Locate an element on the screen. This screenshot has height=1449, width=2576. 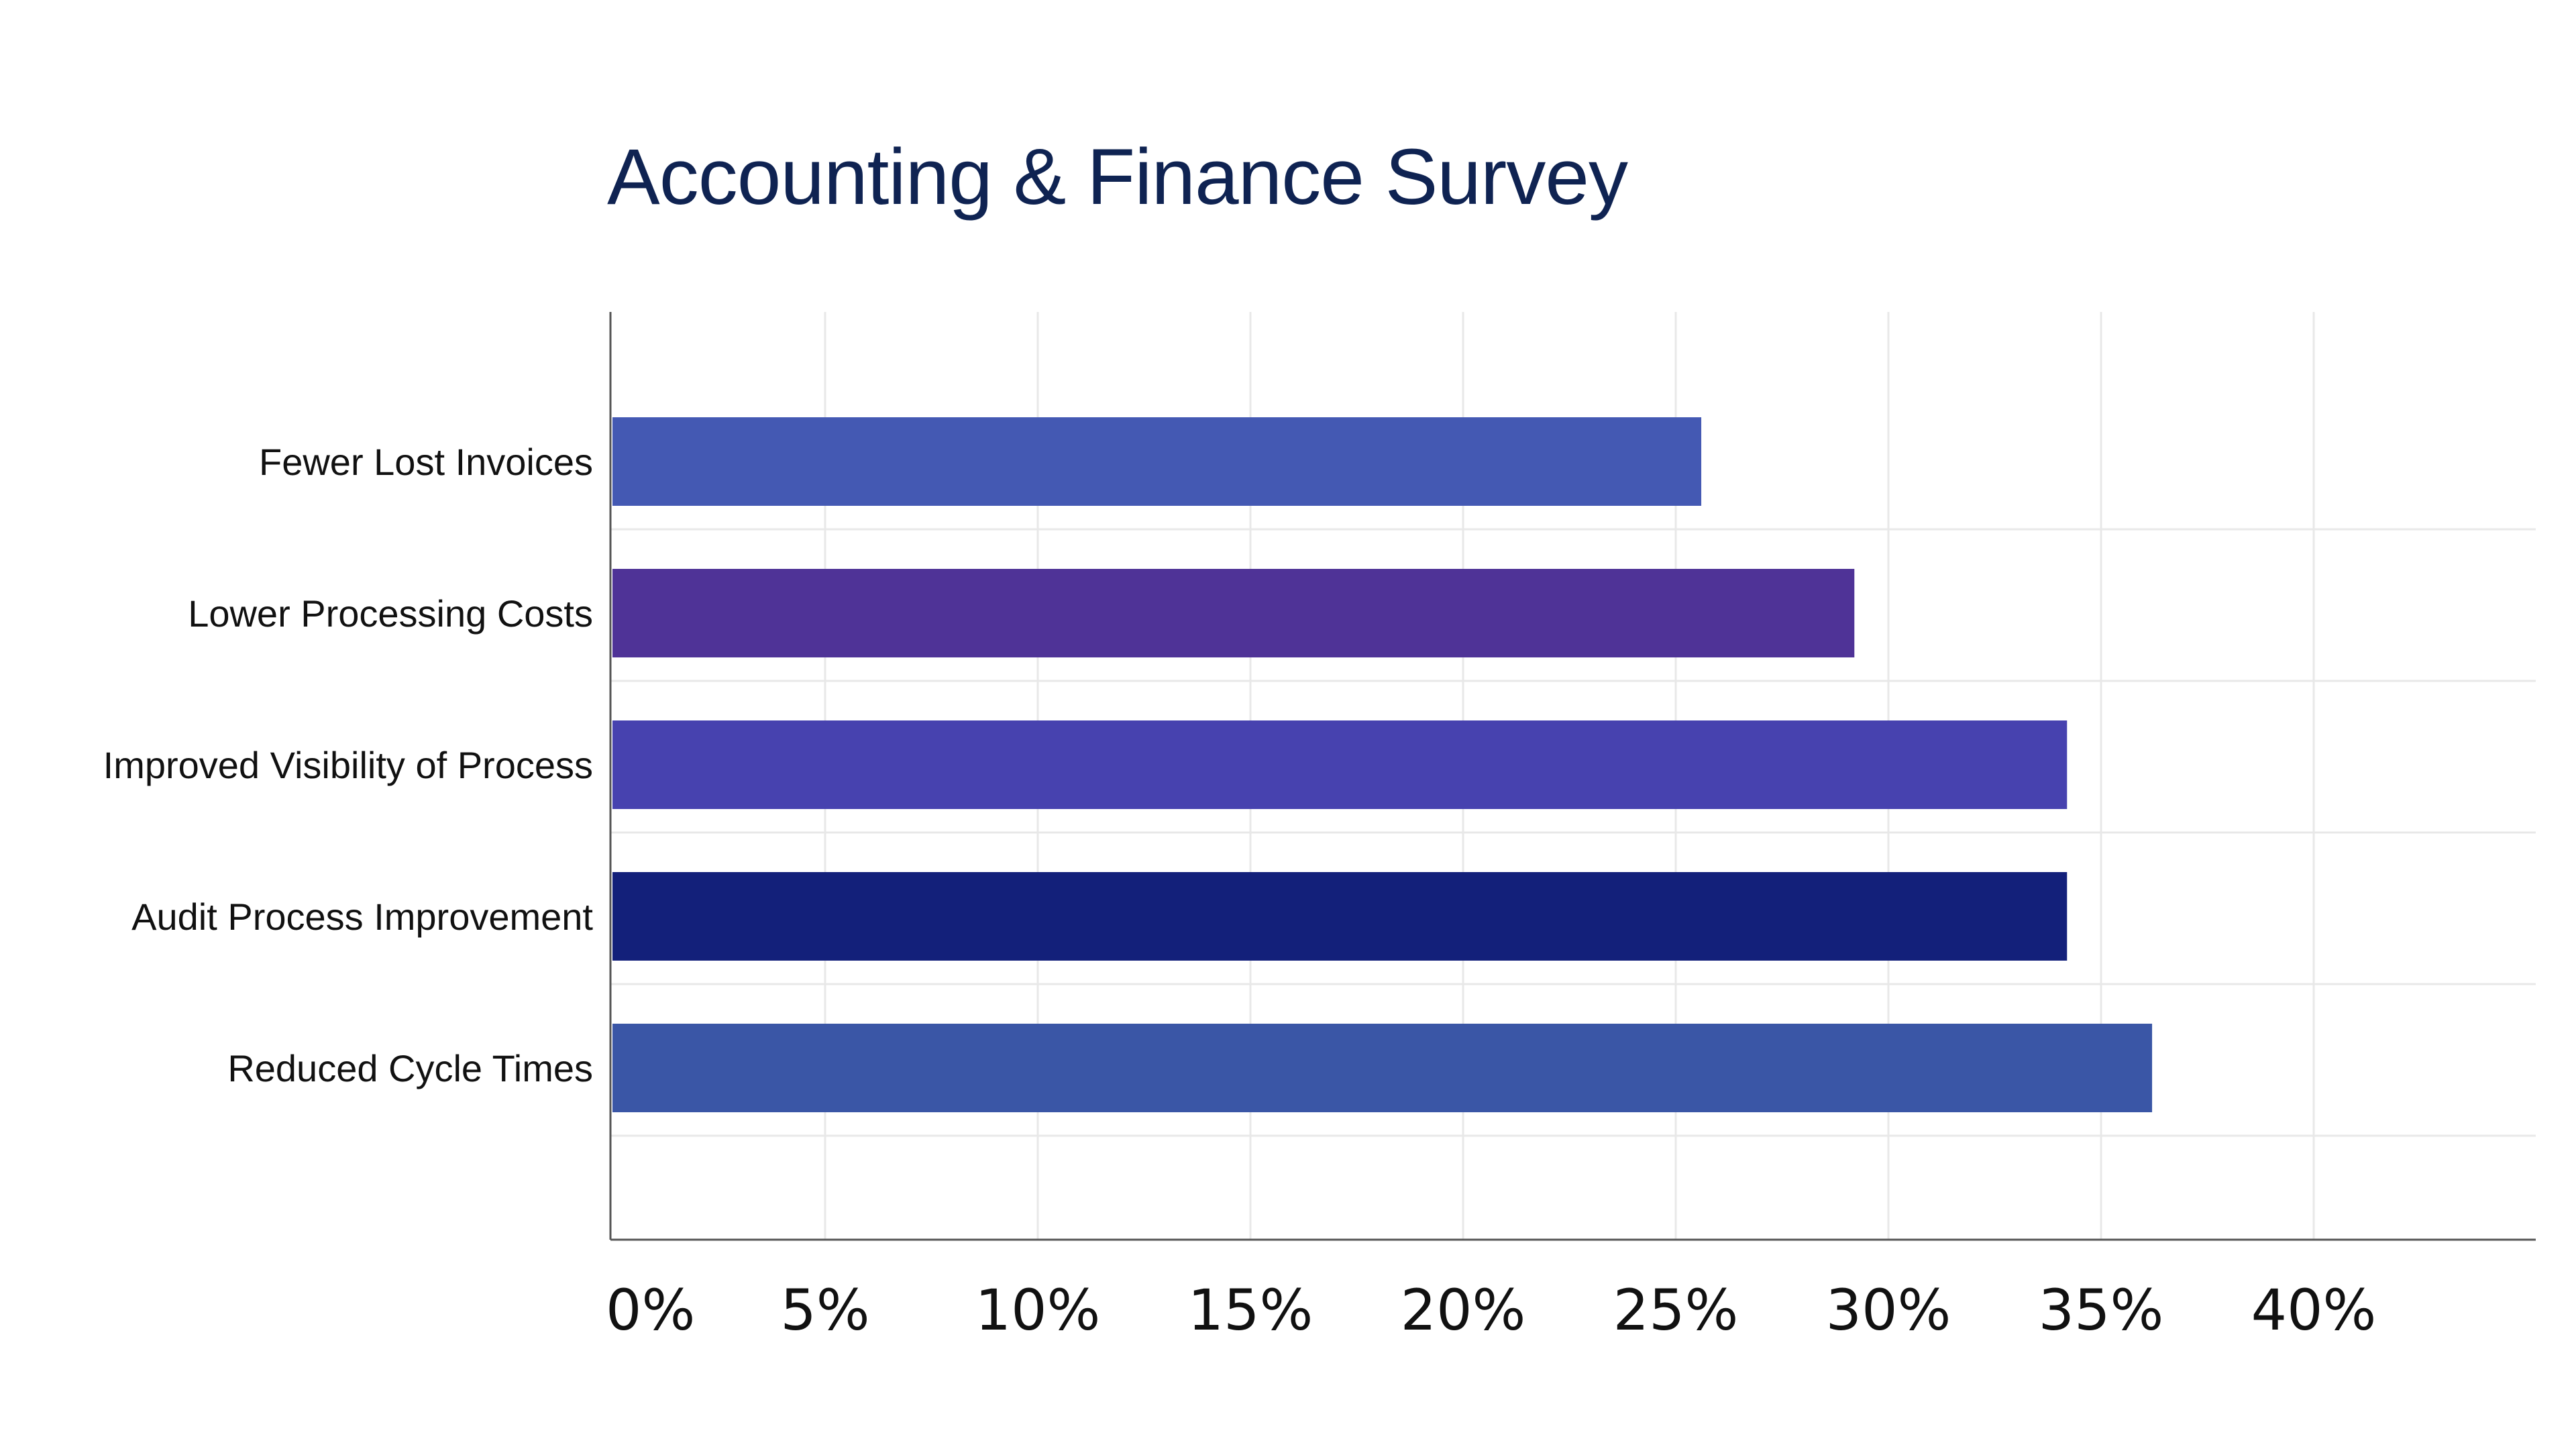
category-label: Fewer Lost Invoices is located at coordinates (426, 462).